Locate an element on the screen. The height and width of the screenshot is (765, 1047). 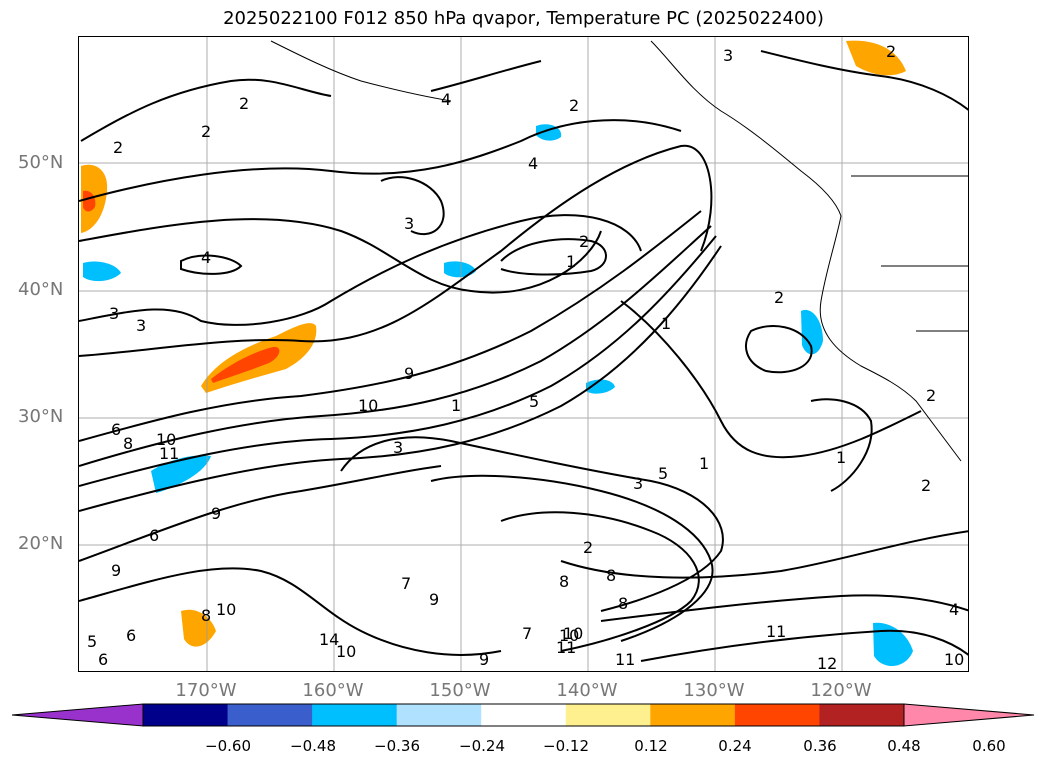
colorbar-tick-label: 0.36 is located at coordinates (820, 746).